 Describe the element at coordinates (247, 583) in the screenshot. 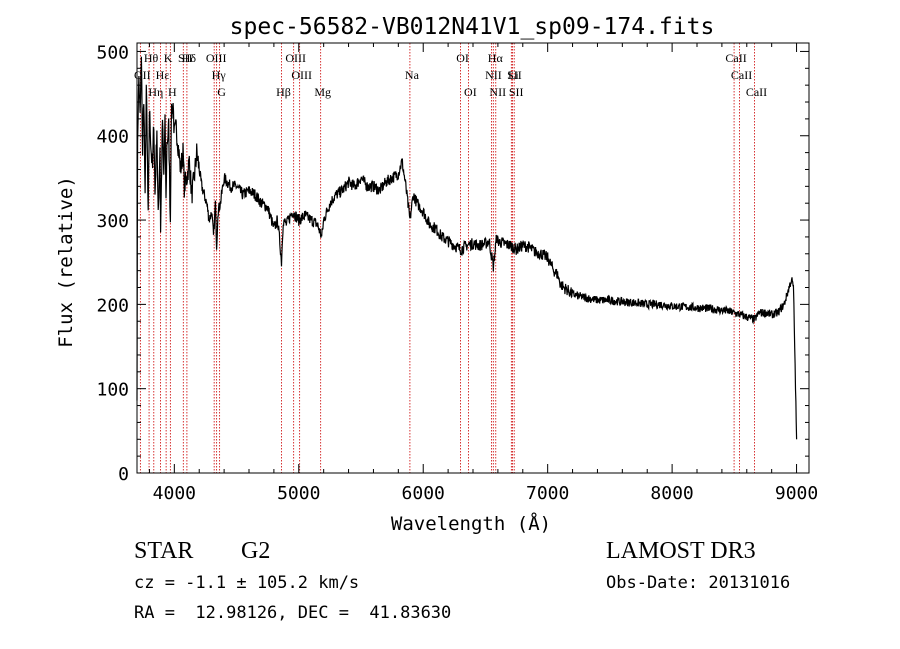

I see `redshift-velocity: cz = -1.1 ± 105.2 km/s` at that location.